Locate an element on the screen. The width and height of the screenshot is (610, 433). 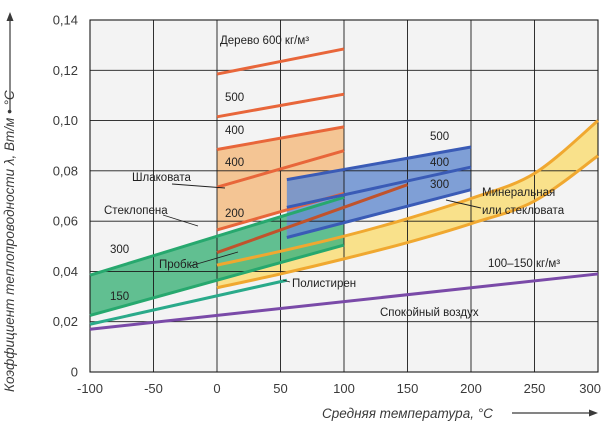
y-tick-label: 0,08 is located at coordinates (65, 170).